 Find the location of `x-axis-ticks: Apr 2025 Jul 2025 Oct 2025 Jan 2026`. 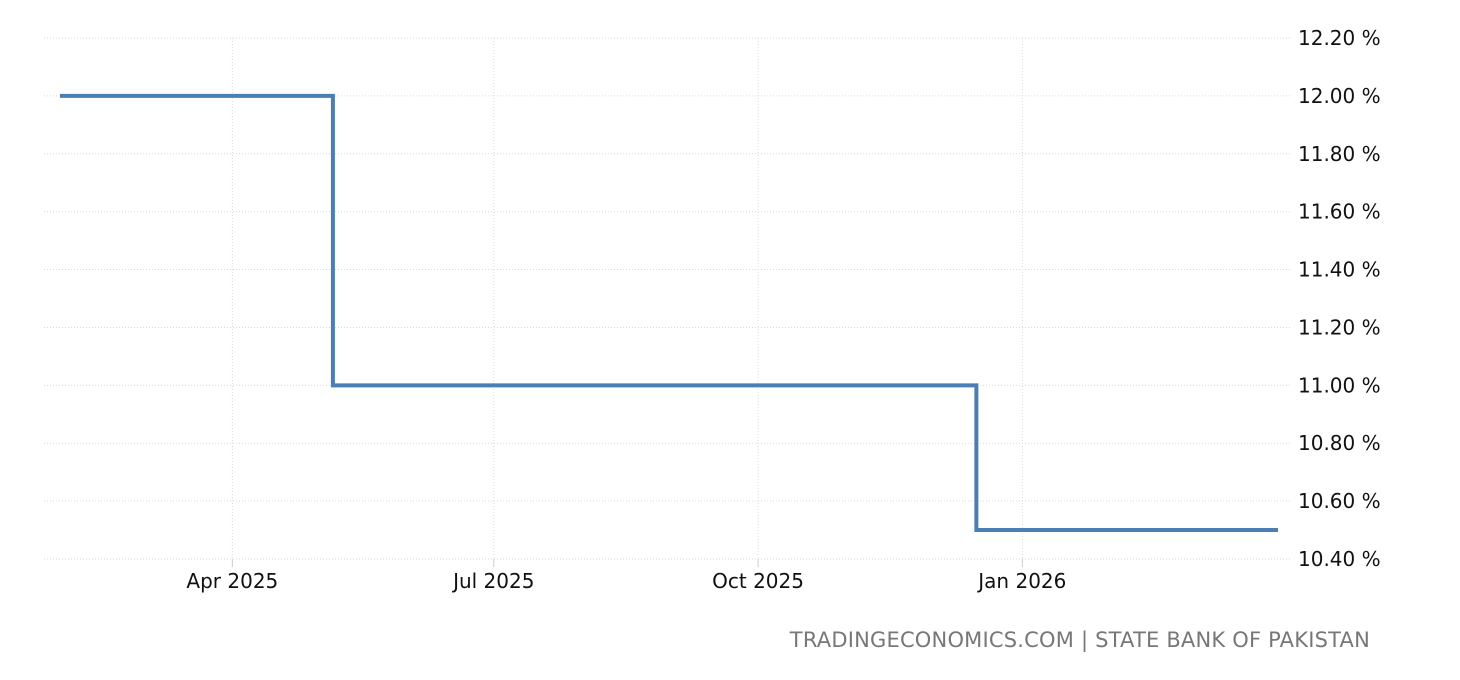

x-axis-ticks: Apr 2025 Jul 2025 Oct 2025 Jan 2026 is located at coordinates (626, 581).